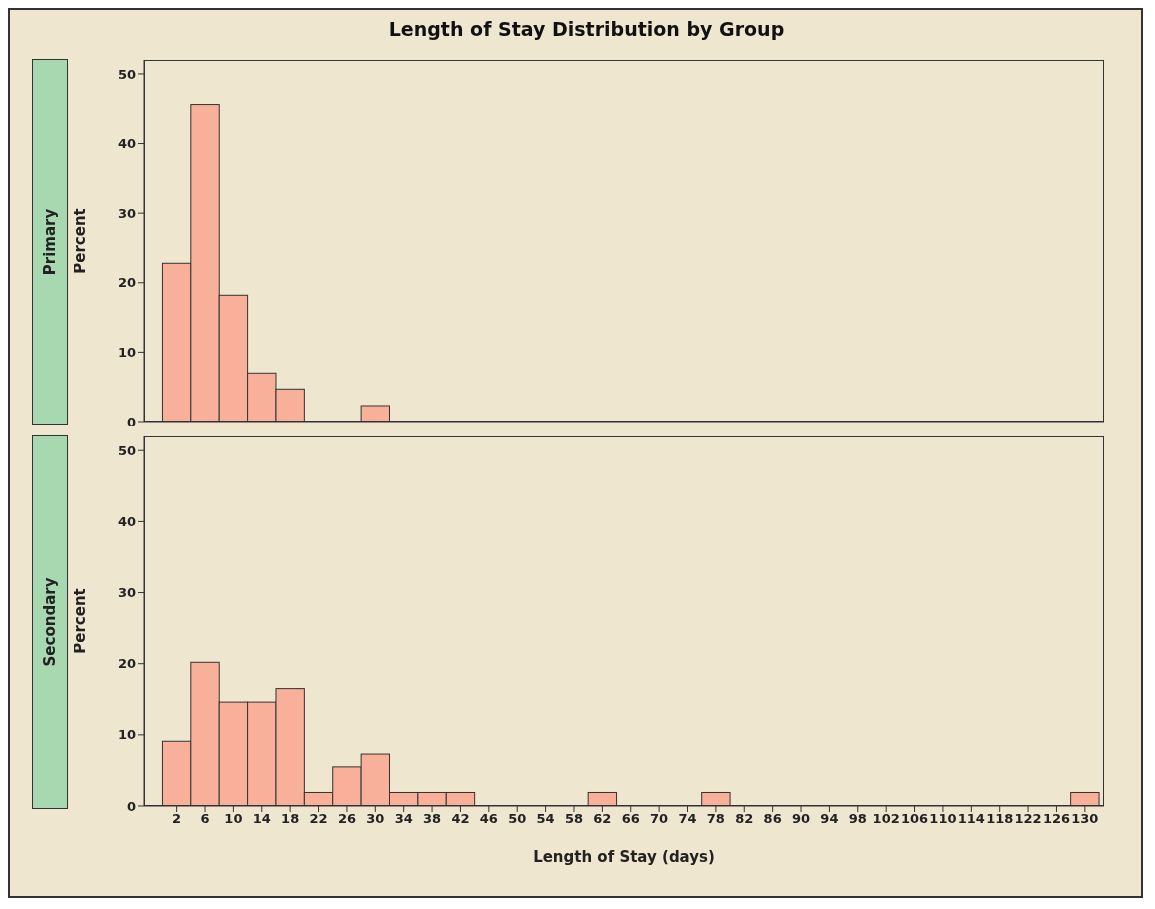 Image resolution: width=1155 pixels, height=909 pixels. Describe the element at coordinates (914, 819) in the screenshot. I see `x-tick-label: 106` at that location.